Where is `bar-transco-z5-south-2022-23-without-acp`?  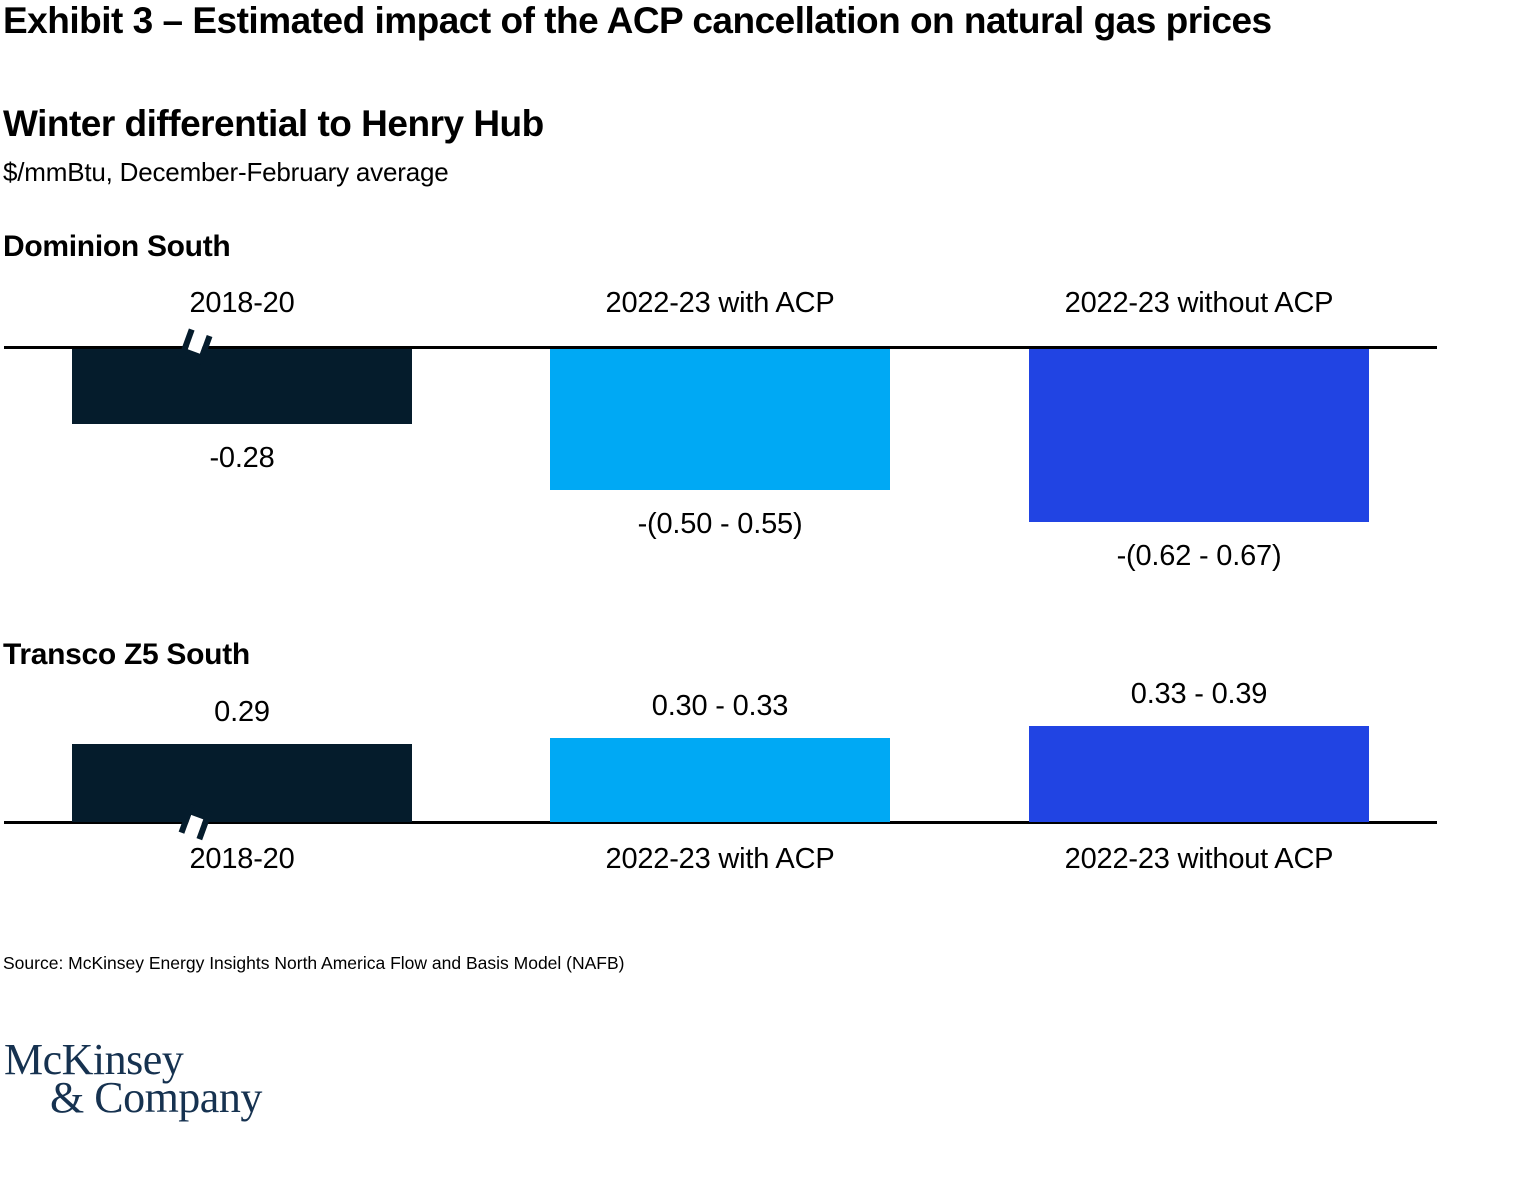
bar-transco-z5-south-2022-23-without-acp is located at coordinates (1199, 774).